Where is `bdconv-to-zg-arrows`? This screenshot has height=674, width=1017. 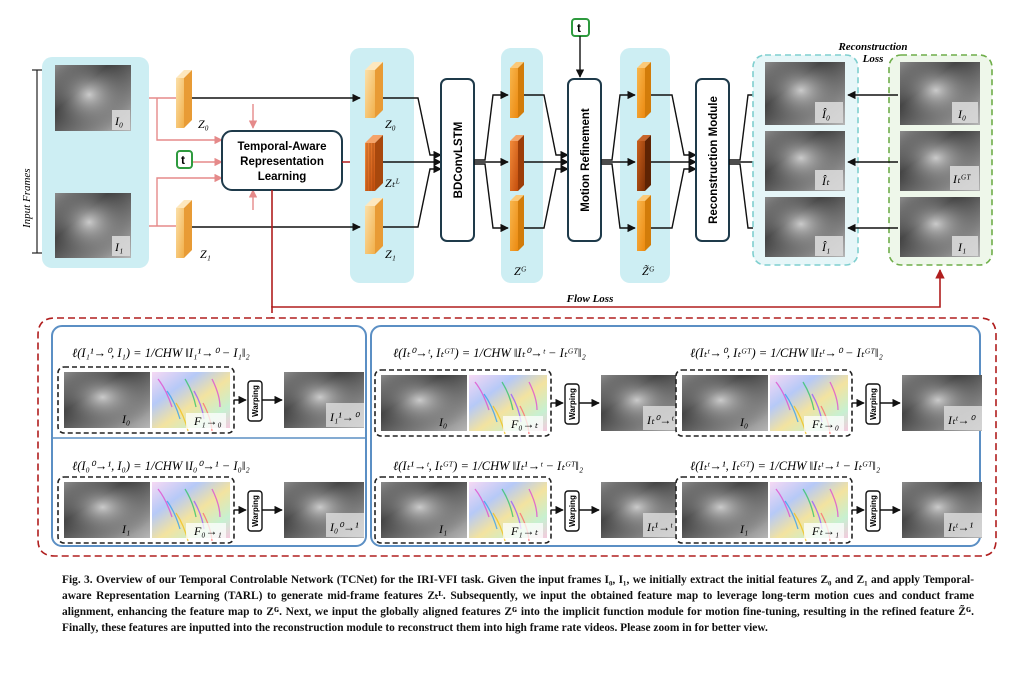 bdconv-to-zg-arrows is located at coordinates (491, 161).